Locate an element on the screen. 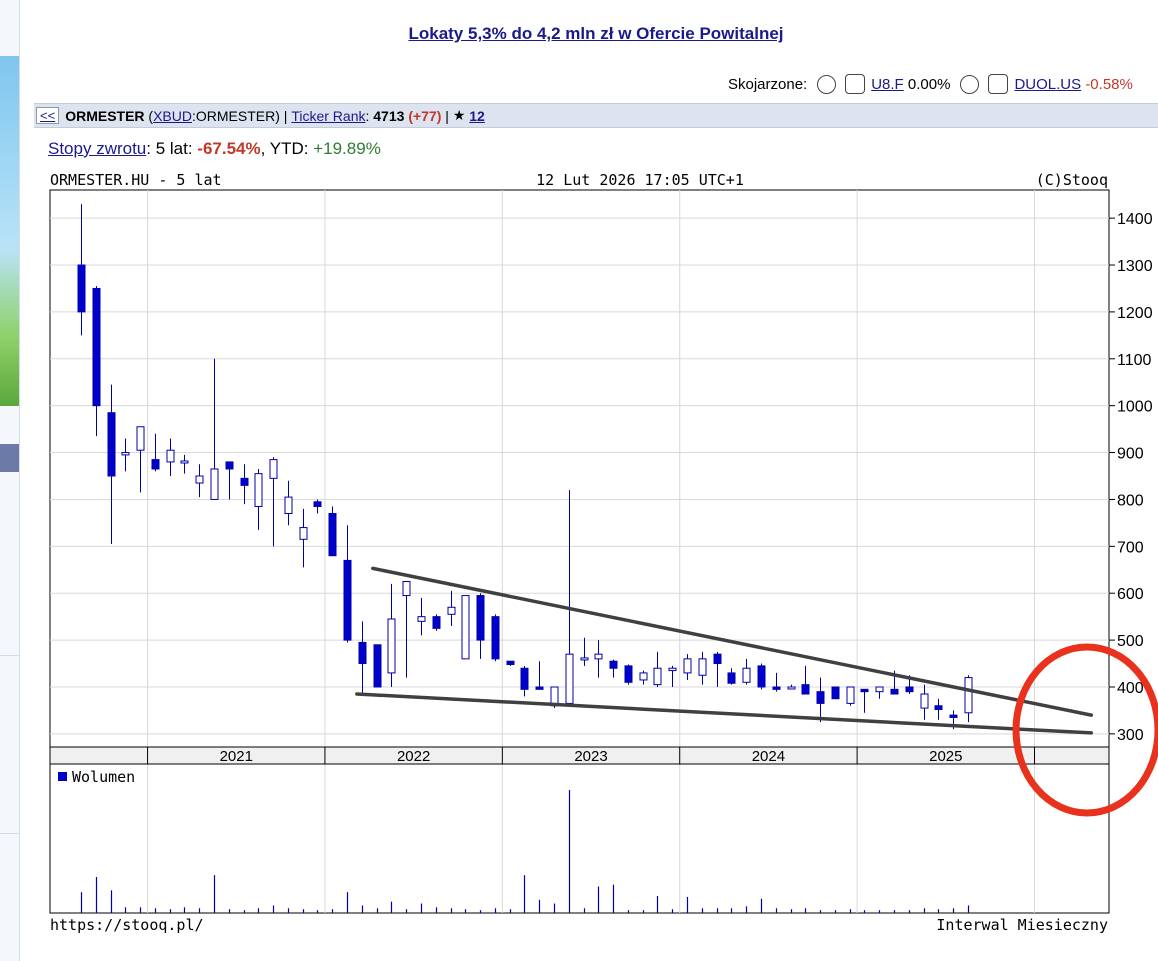 The image size is (1158, 961). y-tick-label: 700 is located at coordinates (1130, 547).